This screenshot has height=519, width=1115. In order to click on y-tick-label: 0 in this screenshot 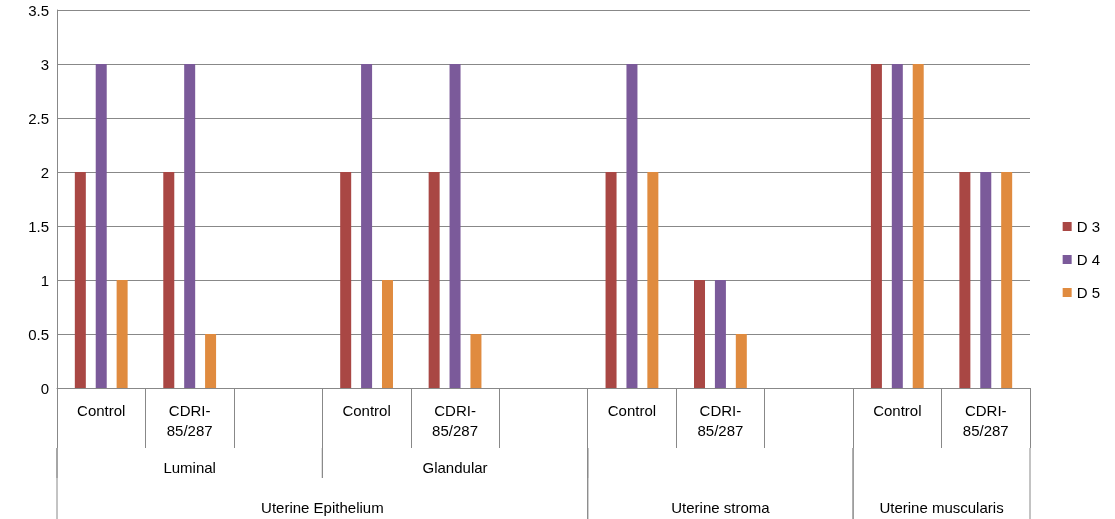, I will do `click(44, 388)`.